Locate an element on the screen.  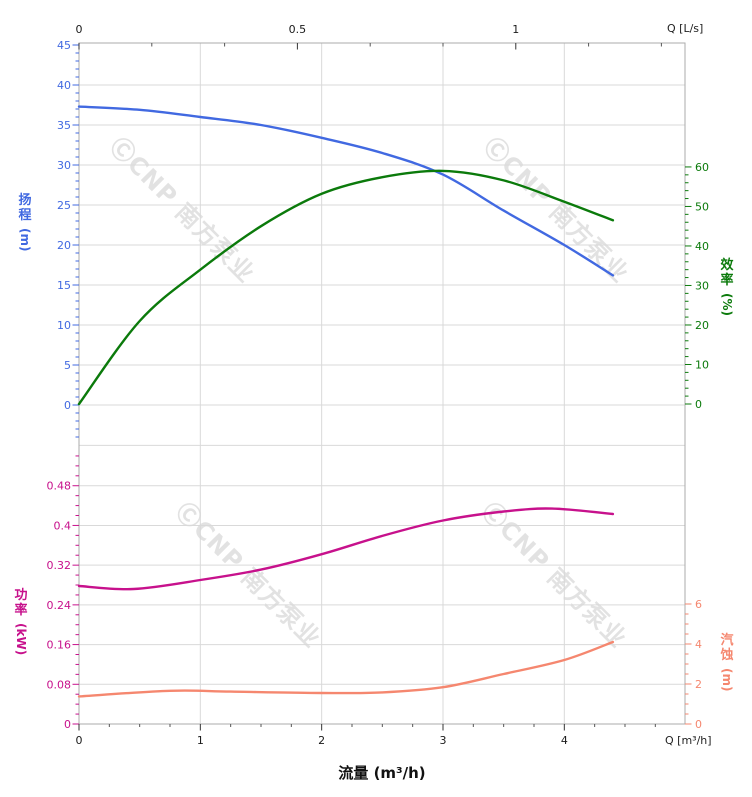
npsh-axis-unit: (m) is located at coordinates (727, 679).